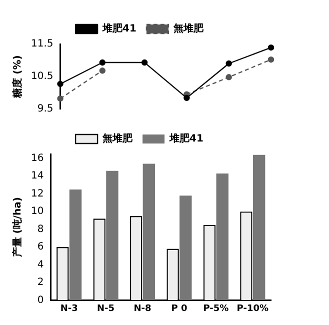 Image resolution: width=329 pixels, height=325 pixels. I want to click on y-tick-label: 10, so click(37, 212).